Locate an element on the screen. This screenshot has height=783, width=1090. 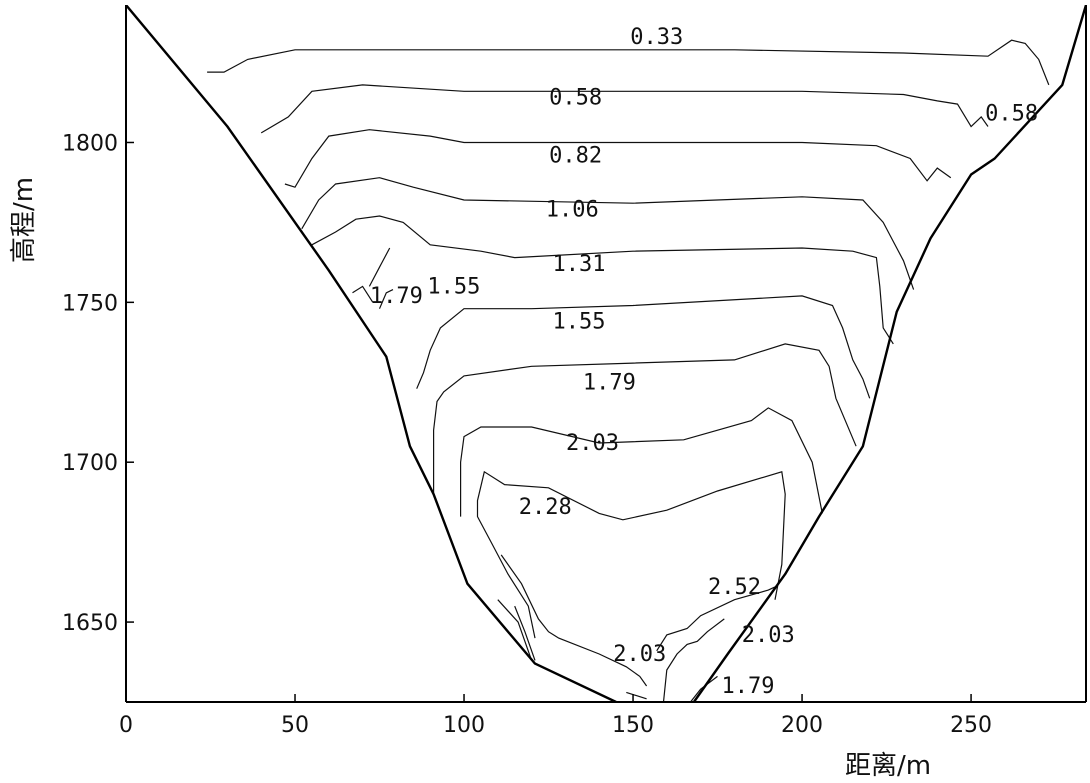
y-axis-title: 高程/m is located at coordinates (24, 220).